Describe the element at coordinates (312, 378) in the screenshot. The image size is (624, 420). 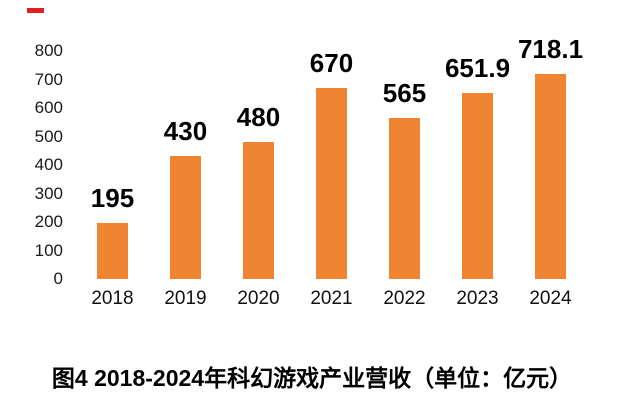
I see `figure-caption: 图4 2018-2024年科幻游戏产业营收（单位：亿元）` at that location.